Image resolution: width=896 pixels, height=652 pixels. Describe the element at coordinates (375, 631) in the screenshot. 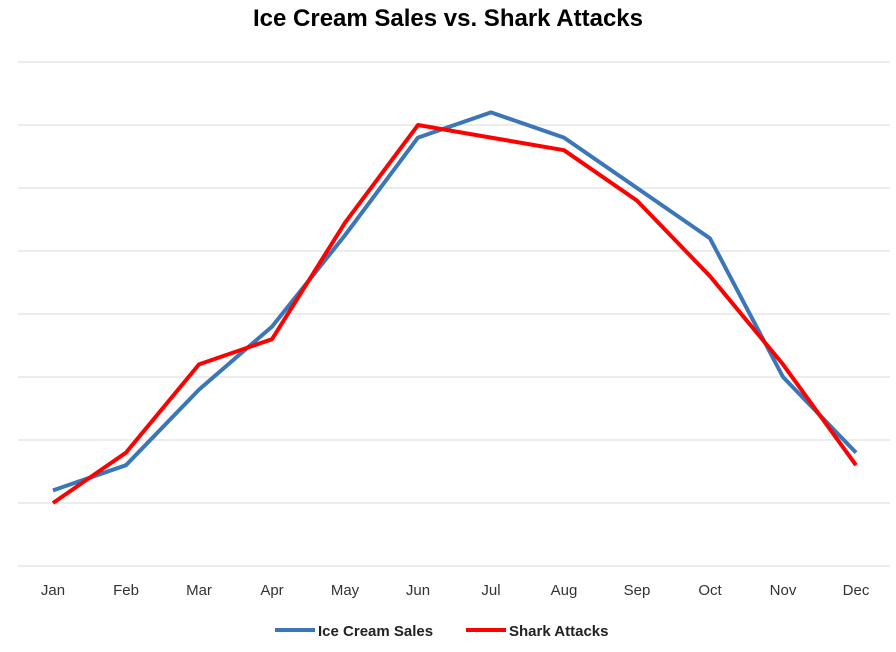

I see `legend-label: Ice Cream Sales` at that location.